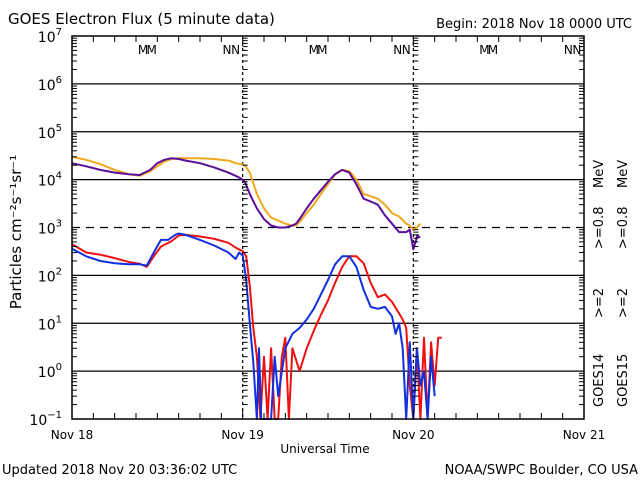 The width and height of the screenshot is (640, 480). I want to click on y-tick-label: 10⁰, so click(50, 371).